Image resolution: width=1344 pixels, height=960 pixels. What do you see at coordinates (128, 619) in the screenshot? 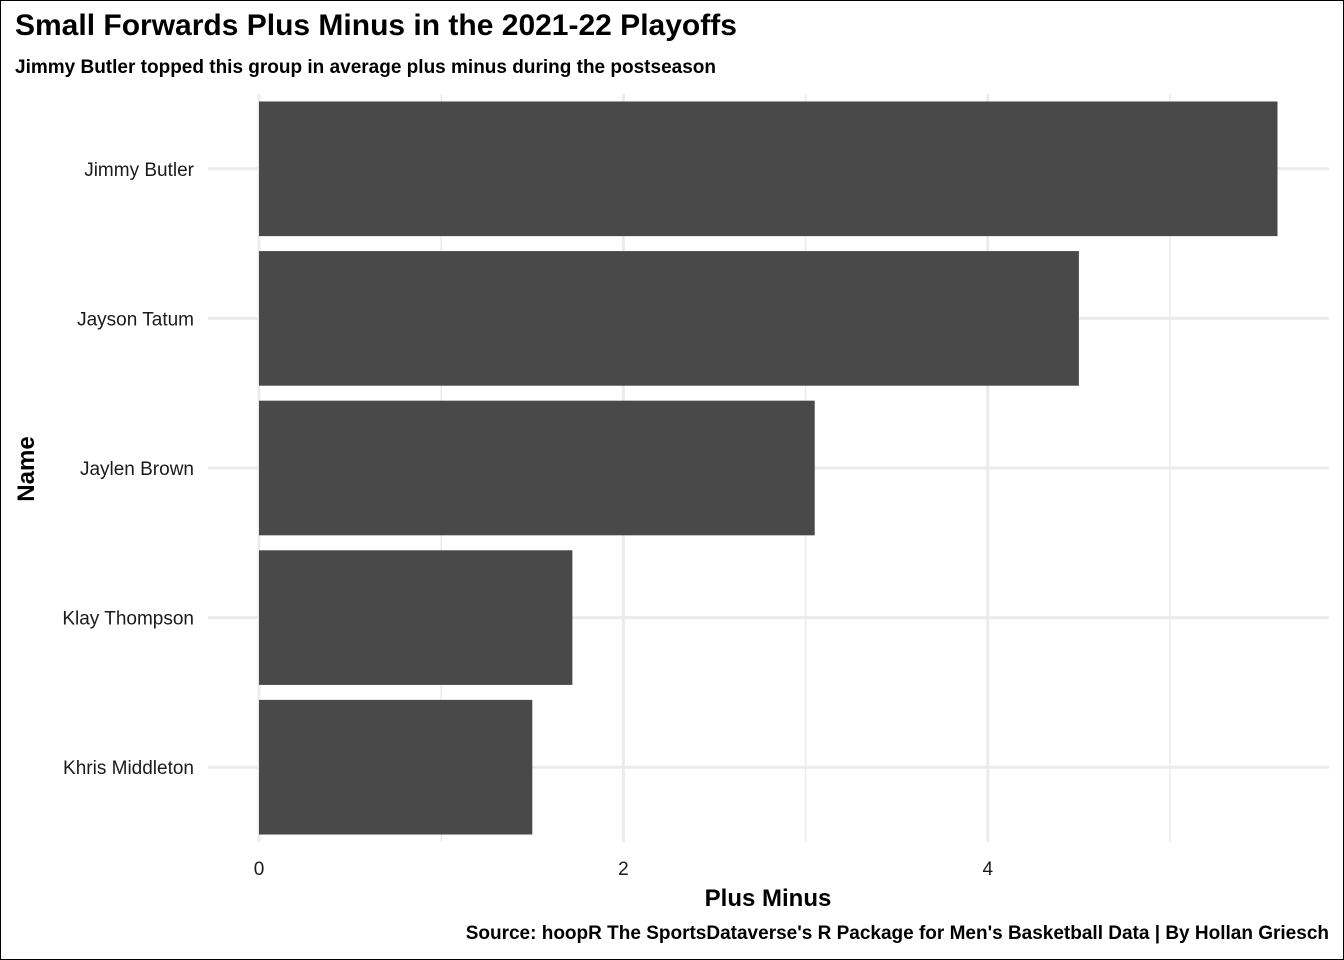
I see `y-tick-label: Klay Thompson` at bounding box center [128, 619].